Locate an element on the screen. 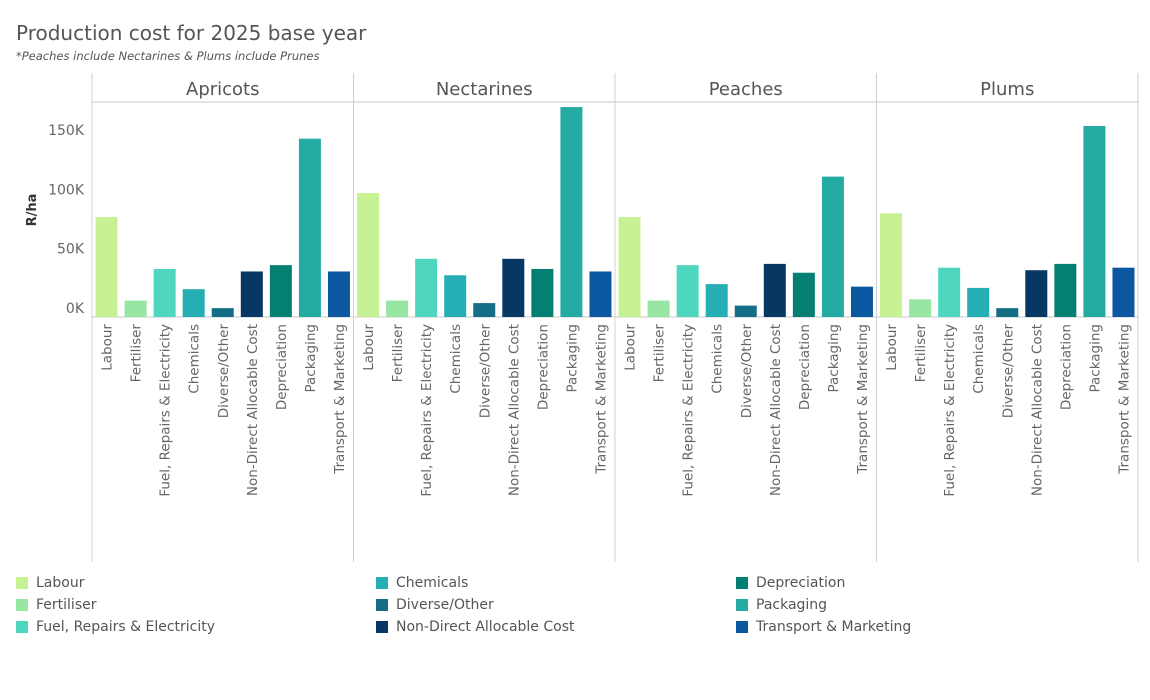  panel-title-plums: Plums is located at coordinates (1007, 89).